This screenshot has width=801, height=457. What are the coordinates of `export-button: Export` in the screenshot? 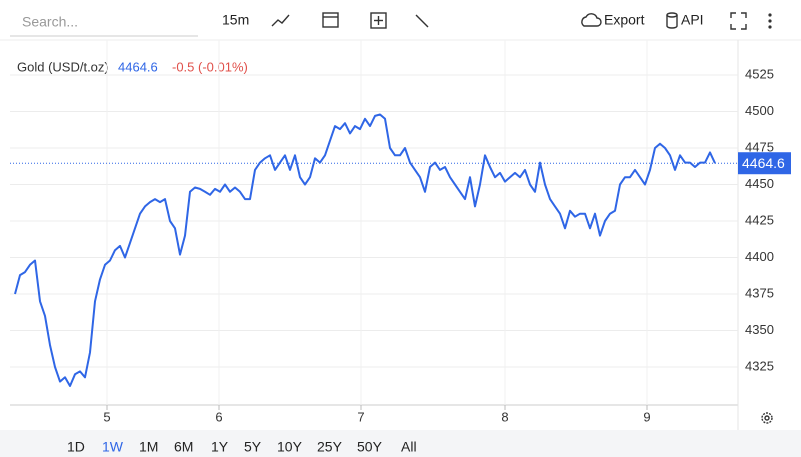 It's located at (624, 20).